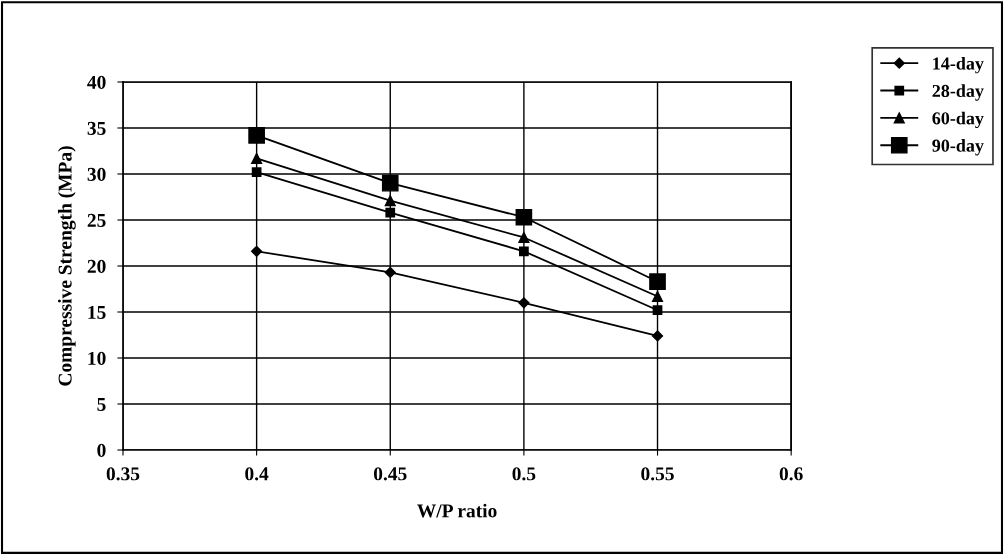 The height and width of the screenshot is (554, 1004). I want to click on y-tick-label: 0, so click(101, 450).